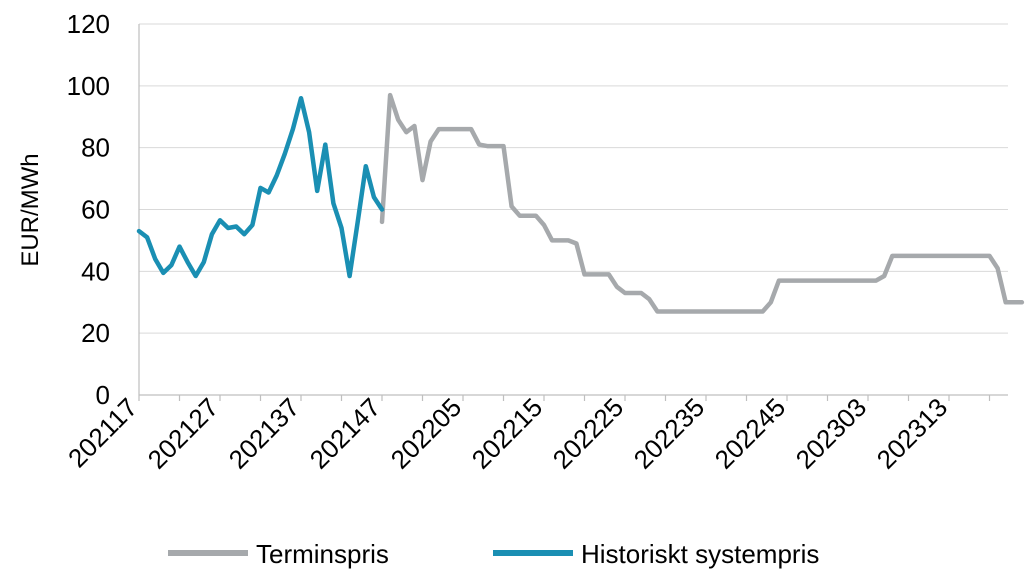 This screenshot has height=588, width=1033. What do you see at coordinates (88, 24) in the screenshot?
I see `y-tick-label: 120` at bounding box center [88, 24].